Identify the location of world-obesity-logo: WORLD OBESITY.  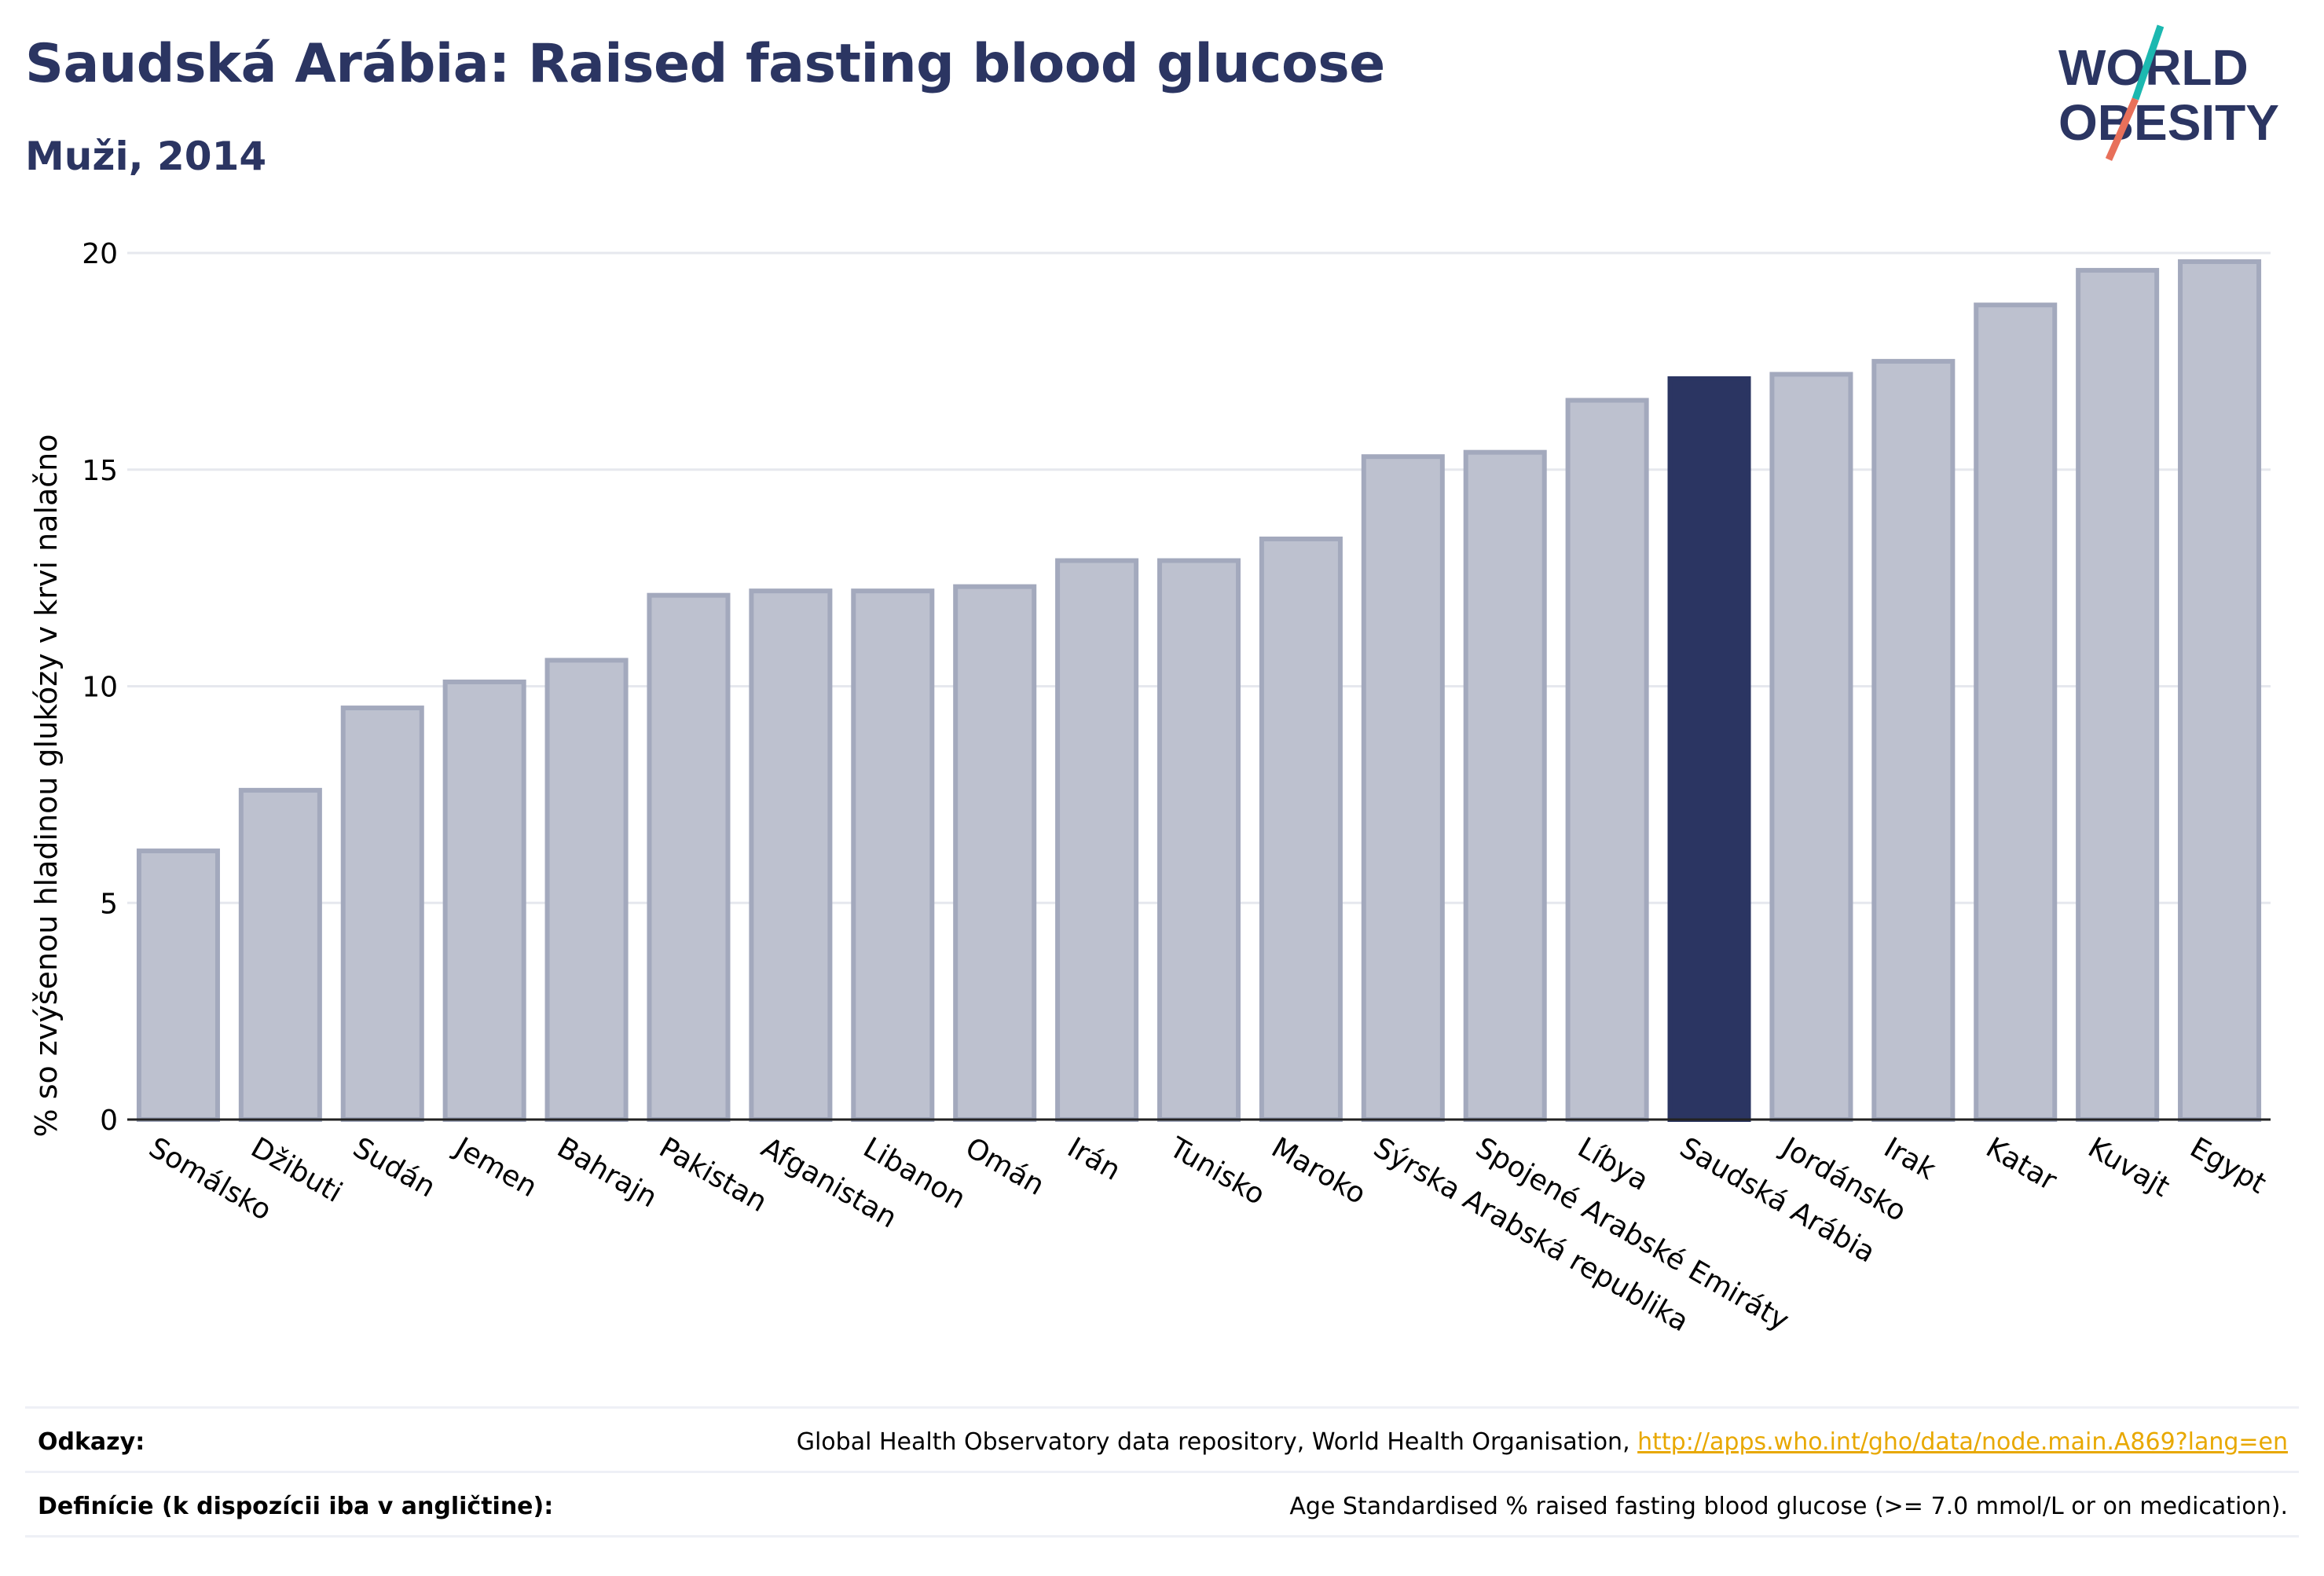
(2172, 96).